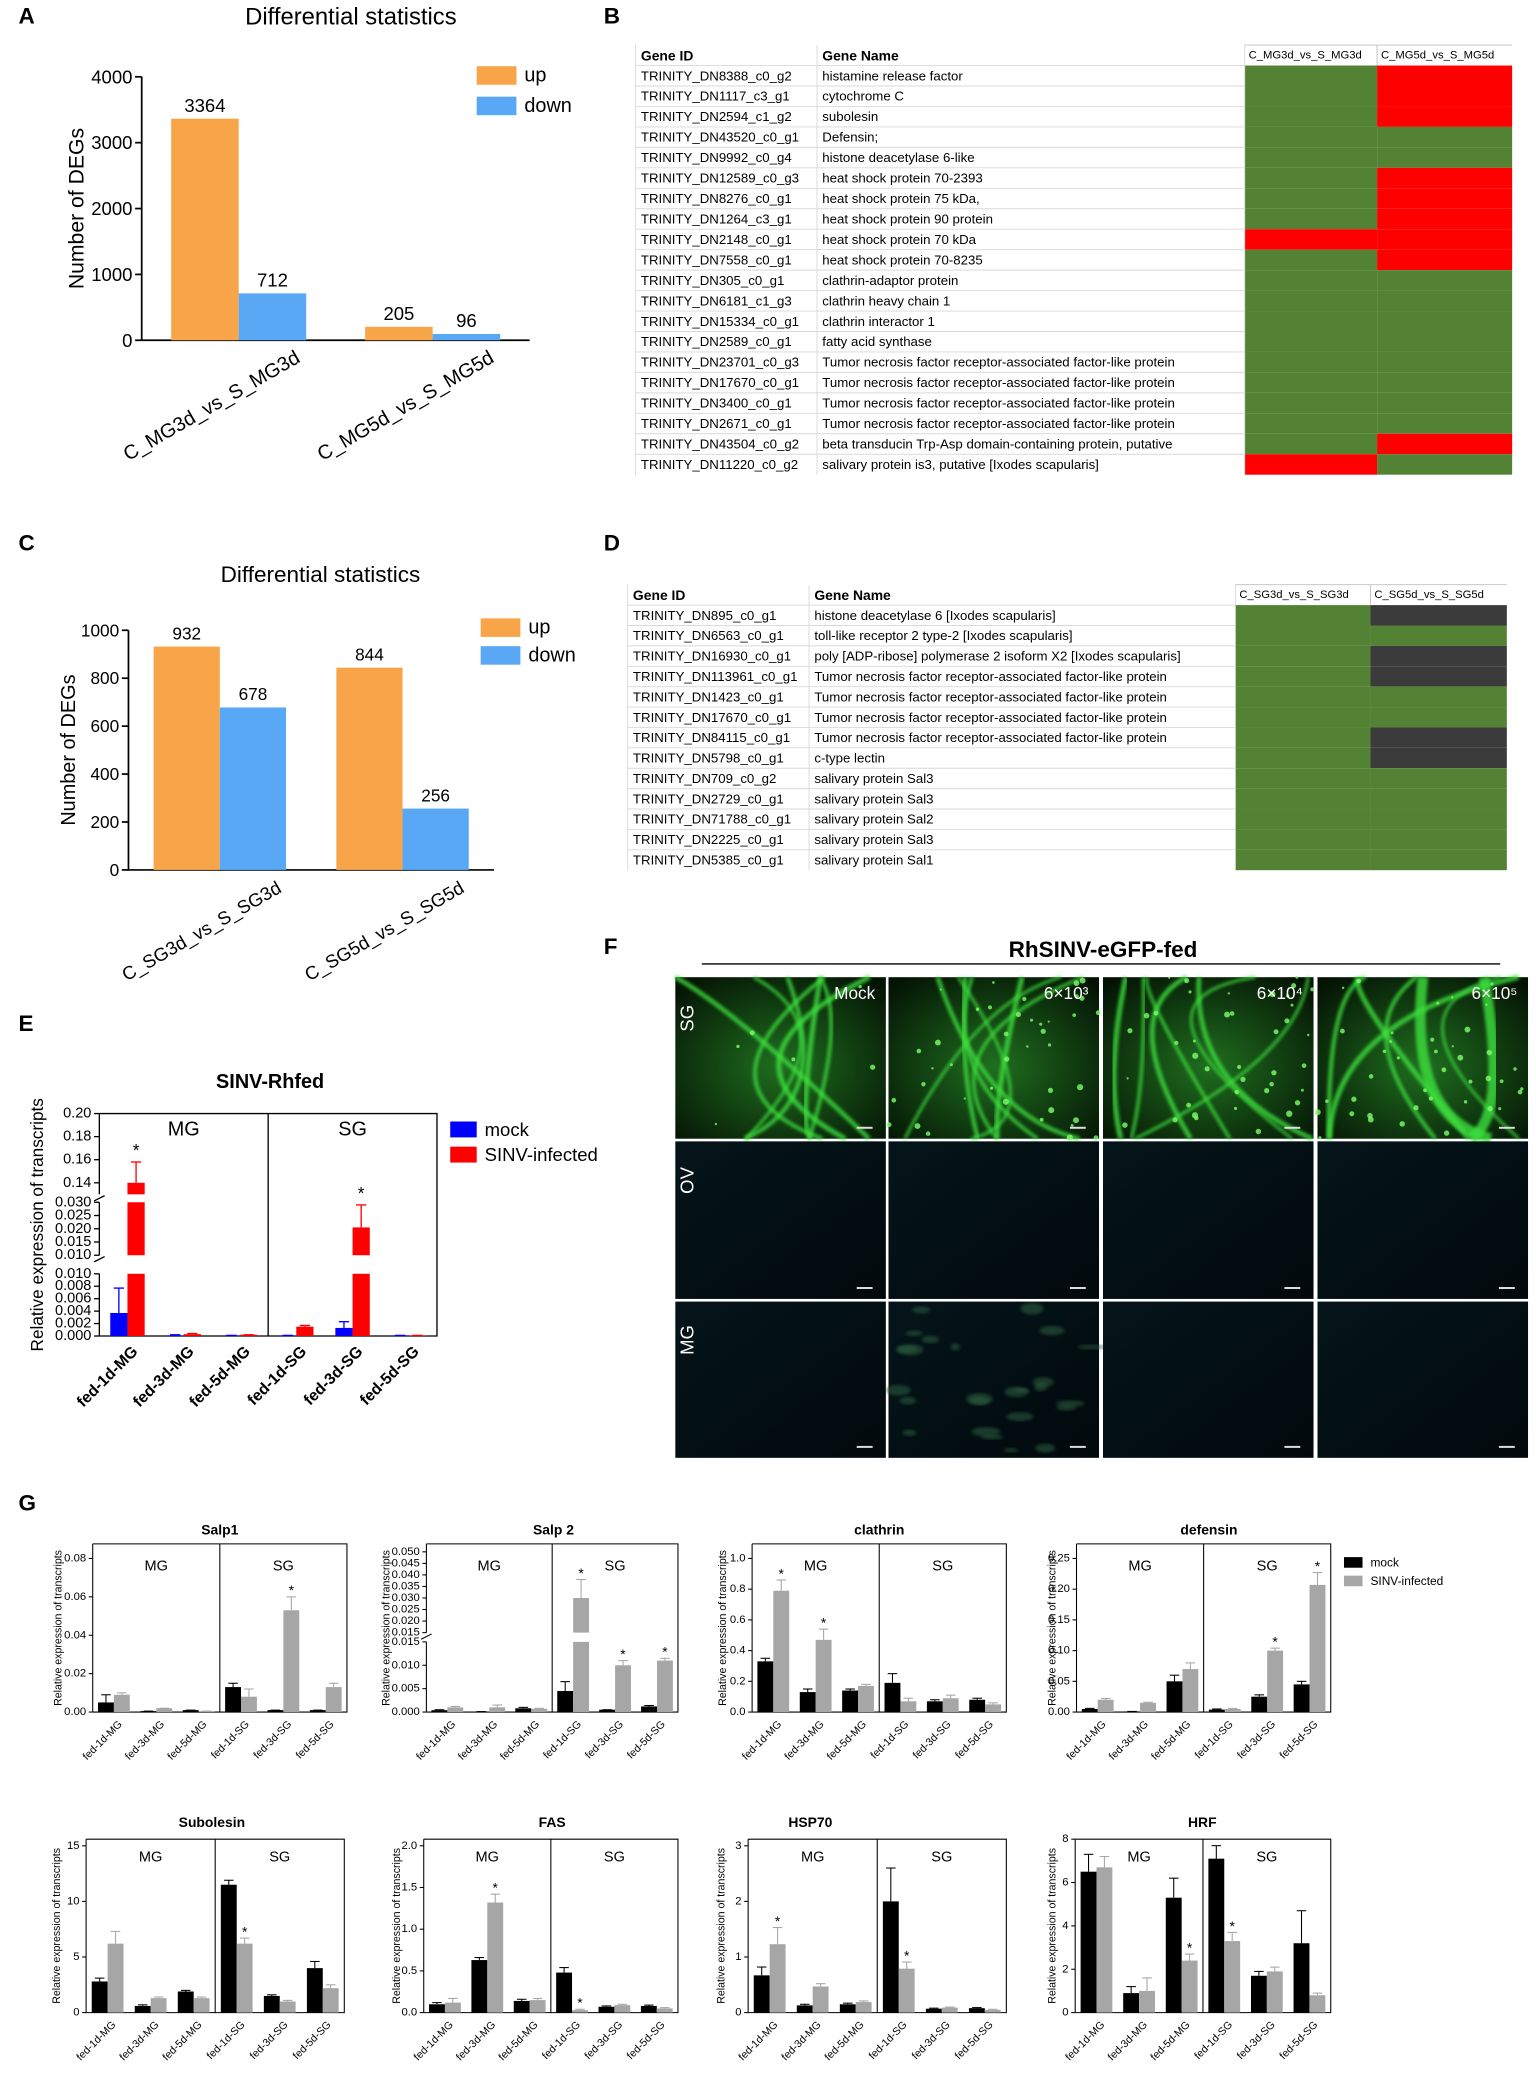  I want to click on y-tick-label: 0, so click(1065, 2013).